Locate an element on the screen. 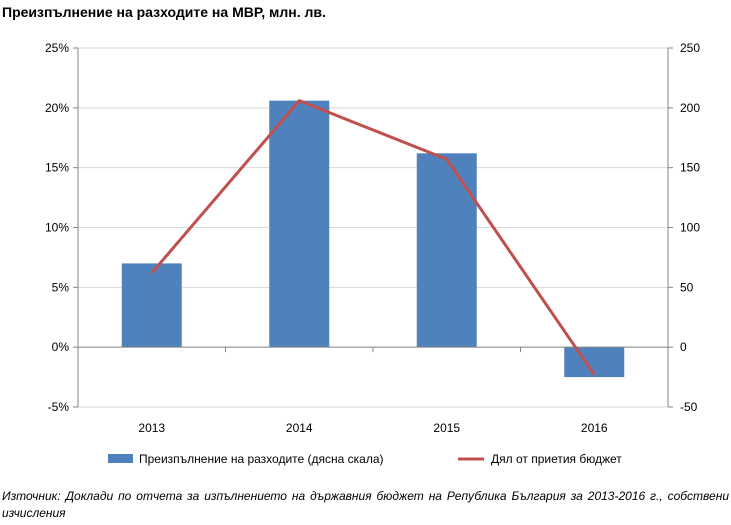 This screenshot has width=731, height=525. category-label-2015: 2015 is located at coordinates (446, 428).